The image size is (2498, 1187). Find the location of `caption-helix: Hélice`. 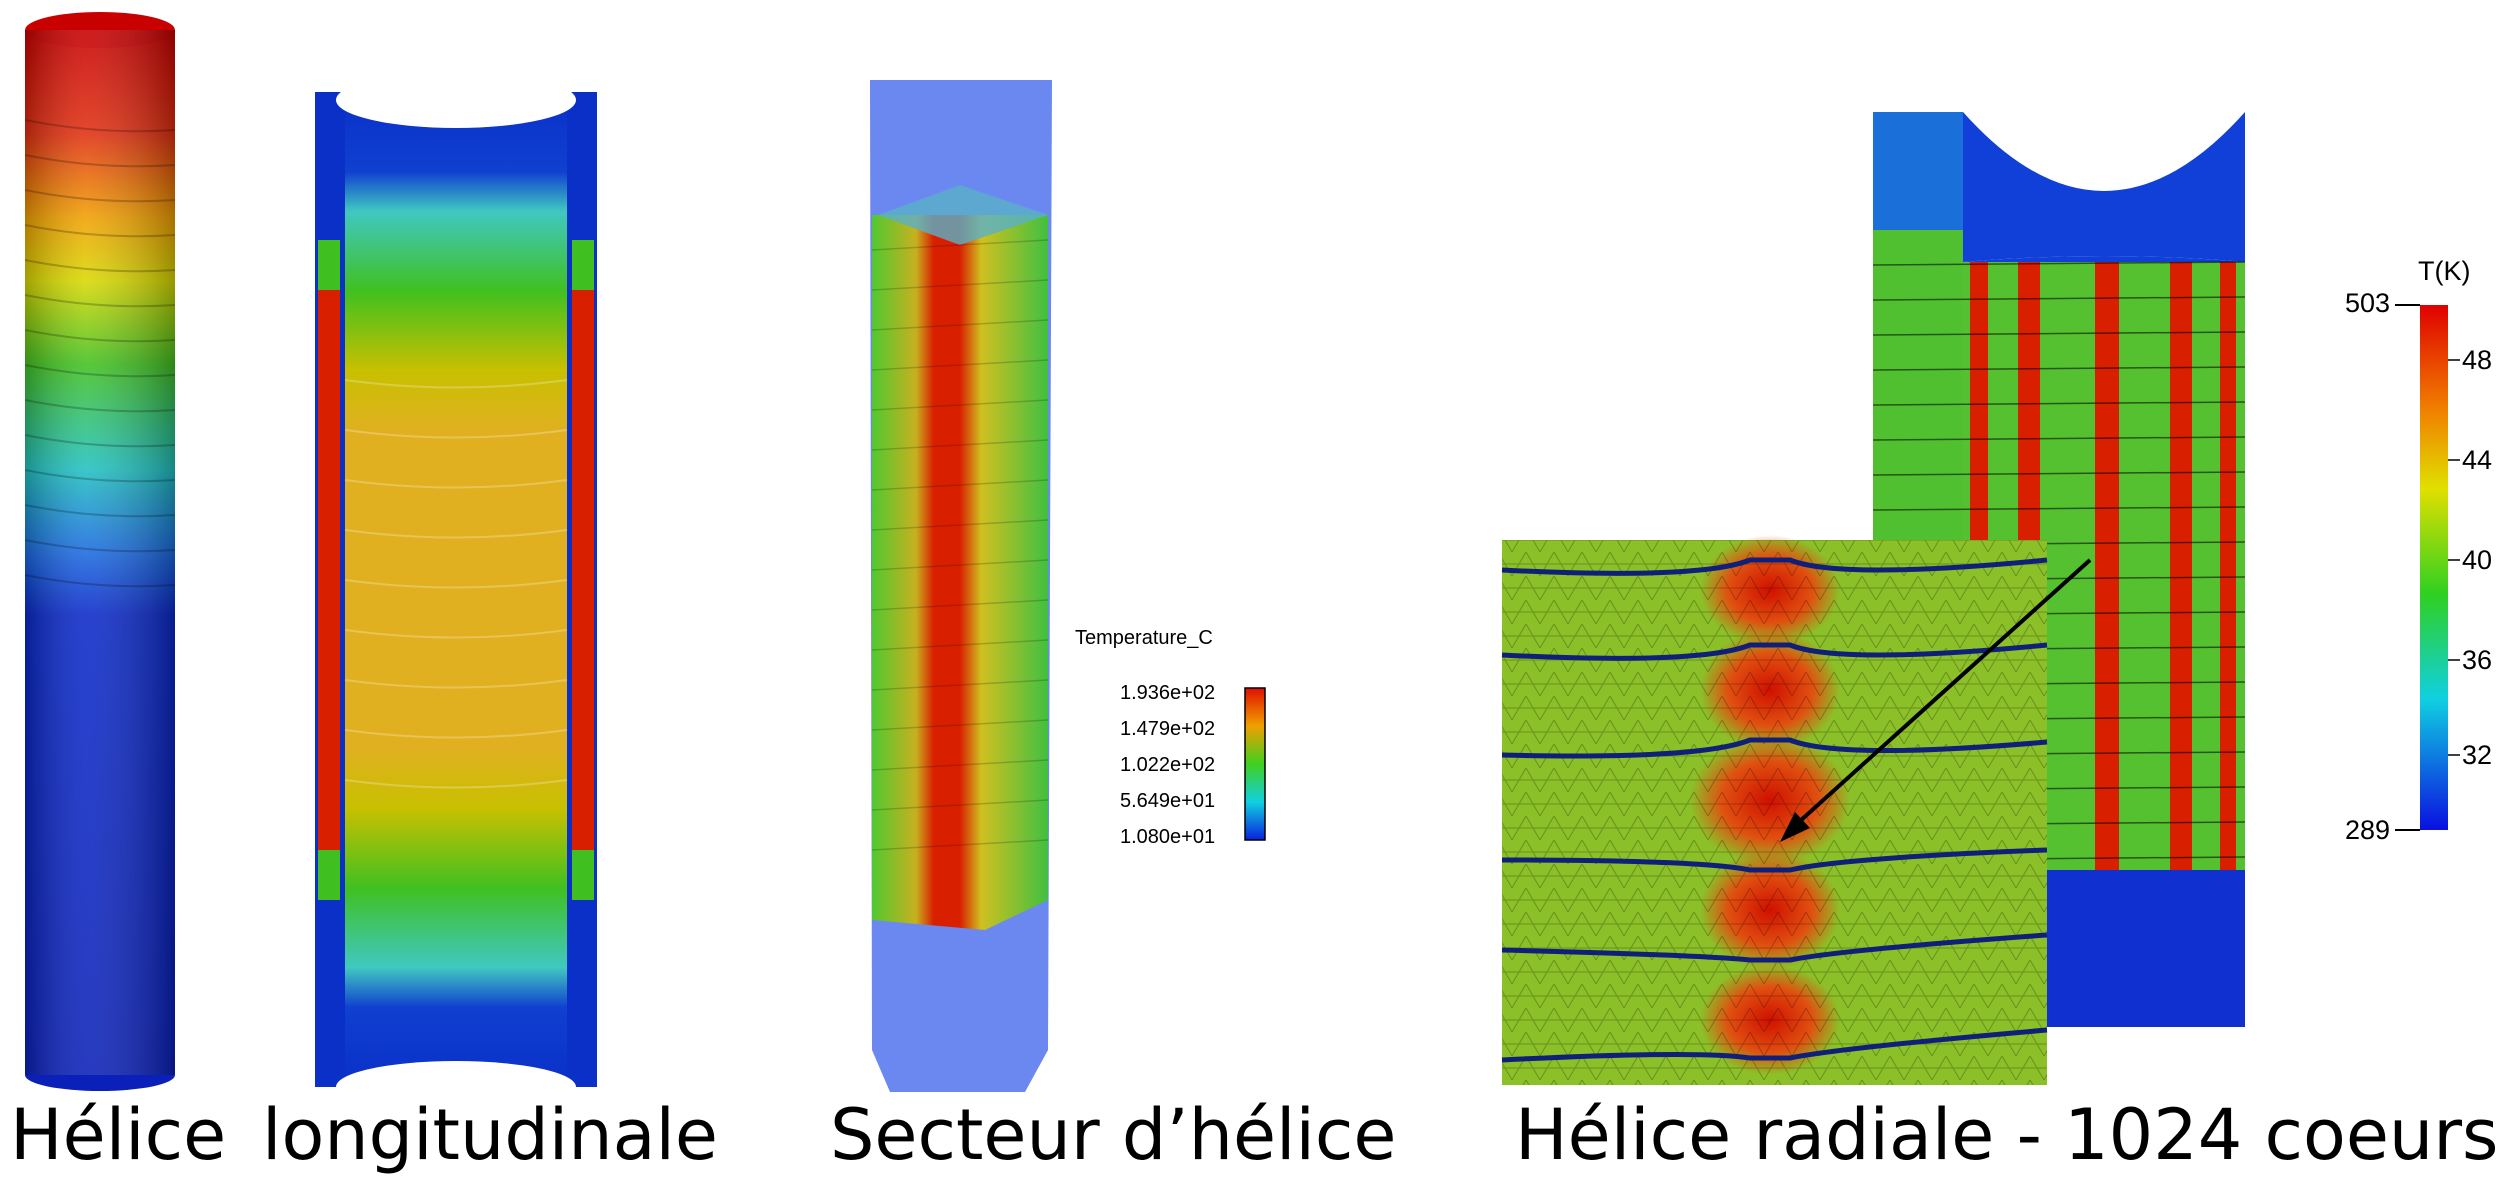

caption-helix: Hélice is located at coordinates (118, 1135).